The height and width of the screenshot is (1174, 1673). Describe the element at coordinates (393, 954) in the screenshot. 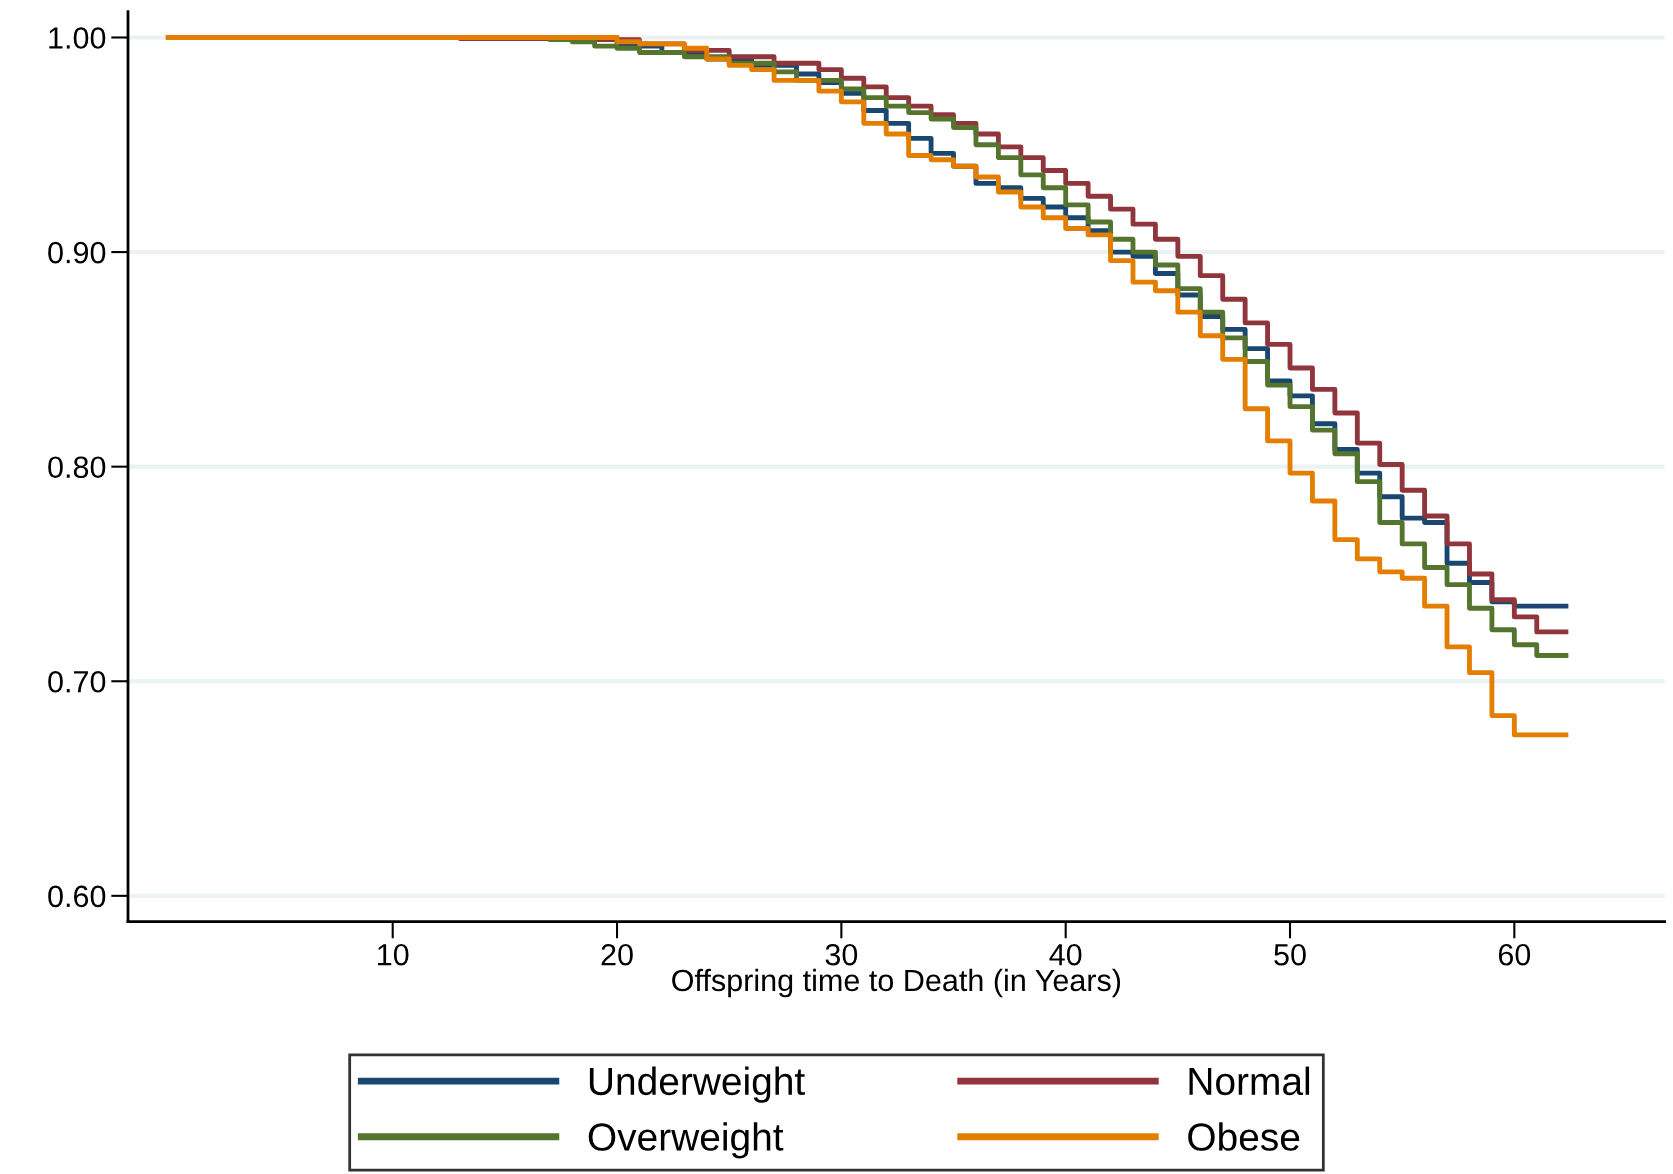

I see `x-tick-label: 10` at that location.